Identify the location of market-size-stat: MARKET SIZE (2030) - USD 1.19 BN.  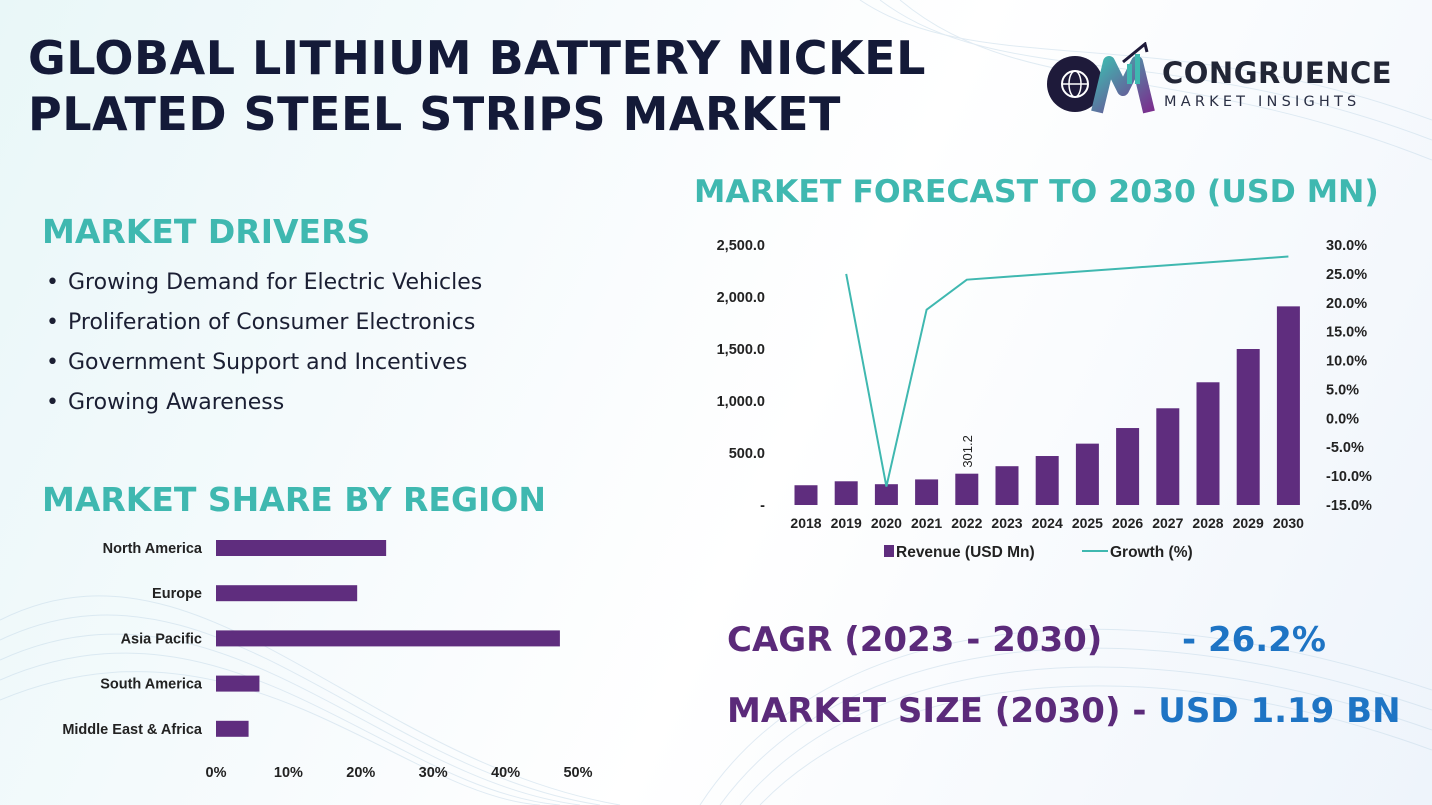
(1064, 711).